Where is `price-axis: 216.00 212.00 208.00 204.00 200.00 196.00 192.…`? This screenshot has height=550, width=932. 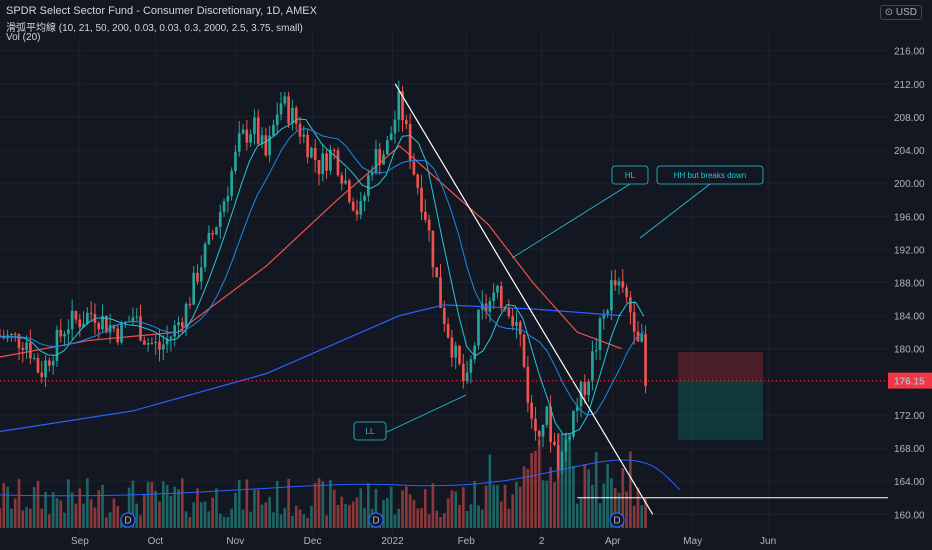
price-axis: 216.00 212.00 208.00 204.00 200.00 196.00 192.… is located at coordinates (910, 284).